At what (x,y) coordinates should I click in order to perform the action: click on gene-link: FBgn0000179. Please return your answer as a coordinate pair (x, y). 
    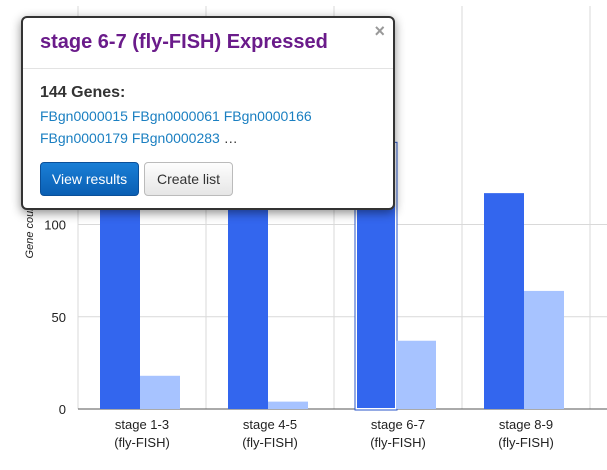
    Looking at the image, I should click on (84, 138).